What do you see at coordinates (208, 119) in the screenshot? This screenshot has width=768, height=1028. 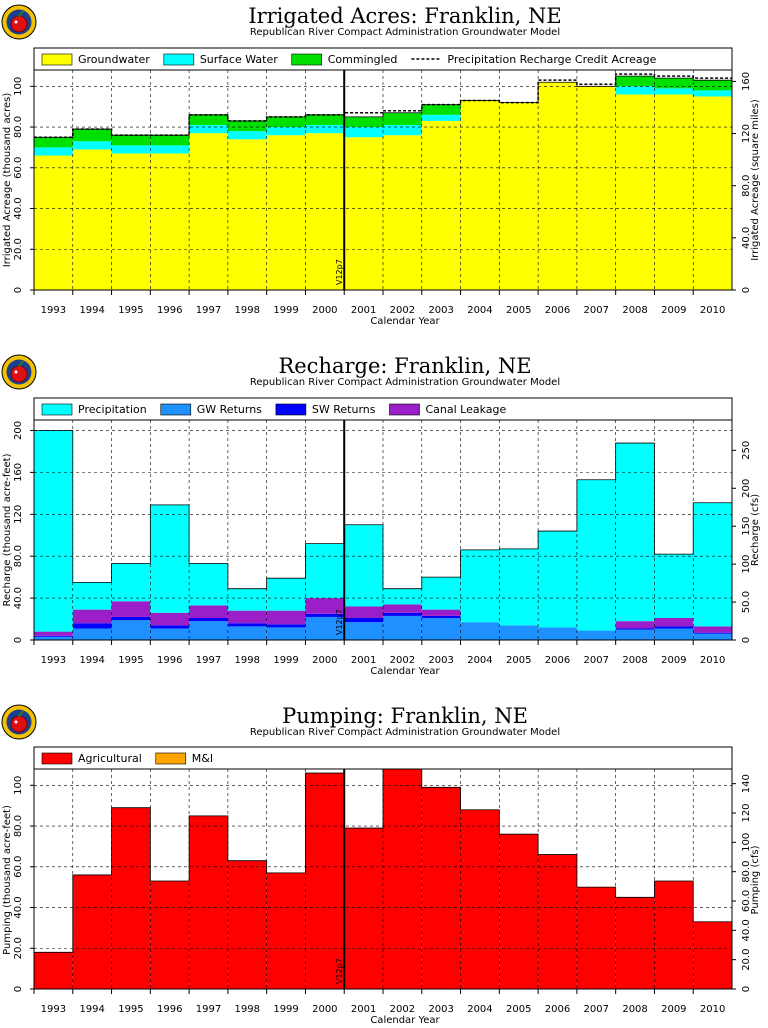 I see `bar-commingled-1997` at bounding box center [208, 119].